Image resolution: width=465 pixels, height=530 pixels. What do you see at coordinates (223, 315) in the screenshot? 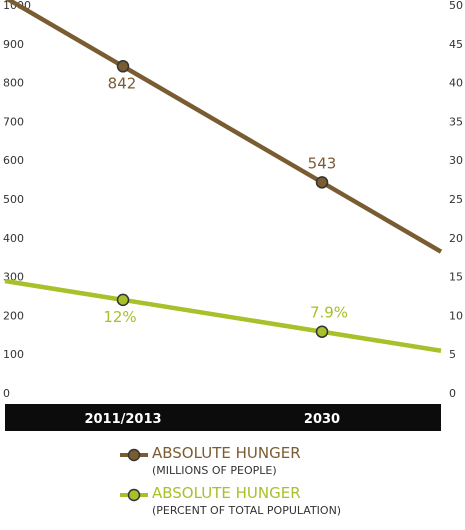
I see `series-line` at bounding box center [223, 315].